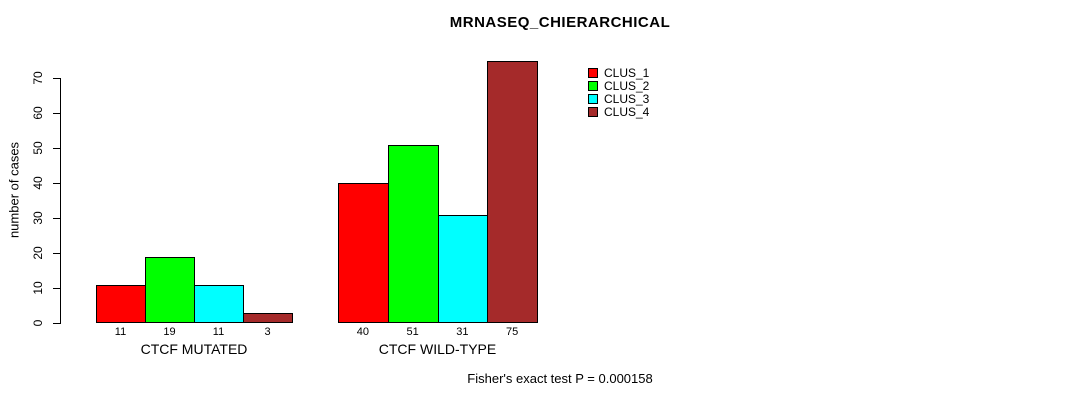 The height and width of the screenshot is (400, 1090). I want to click on bar-value-label: 51, so click(412, 332).